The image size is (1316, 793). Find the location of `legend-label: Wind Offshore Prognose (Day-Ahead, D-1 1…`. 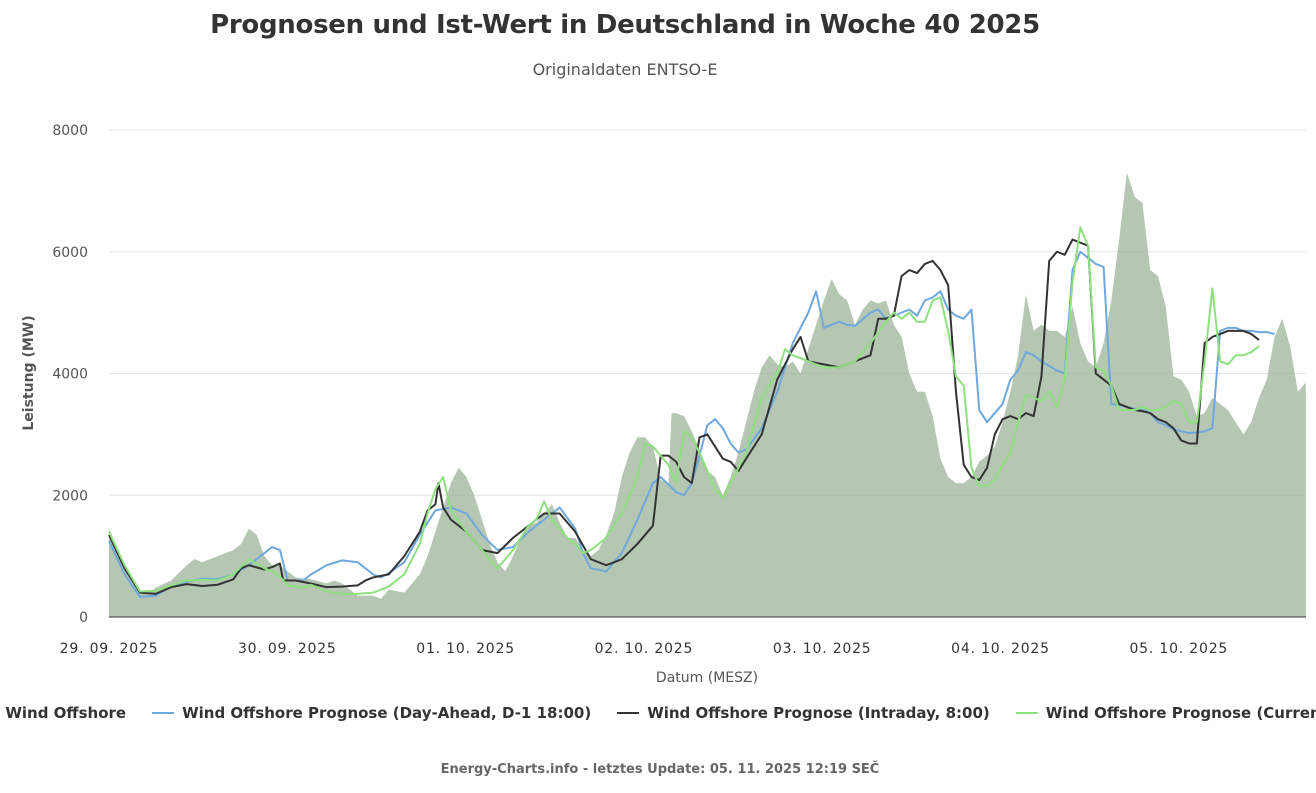

legend-label: Wind Offshore Prognose (Day-Ahead, D-1 1… is located at coordinates (387, 713).